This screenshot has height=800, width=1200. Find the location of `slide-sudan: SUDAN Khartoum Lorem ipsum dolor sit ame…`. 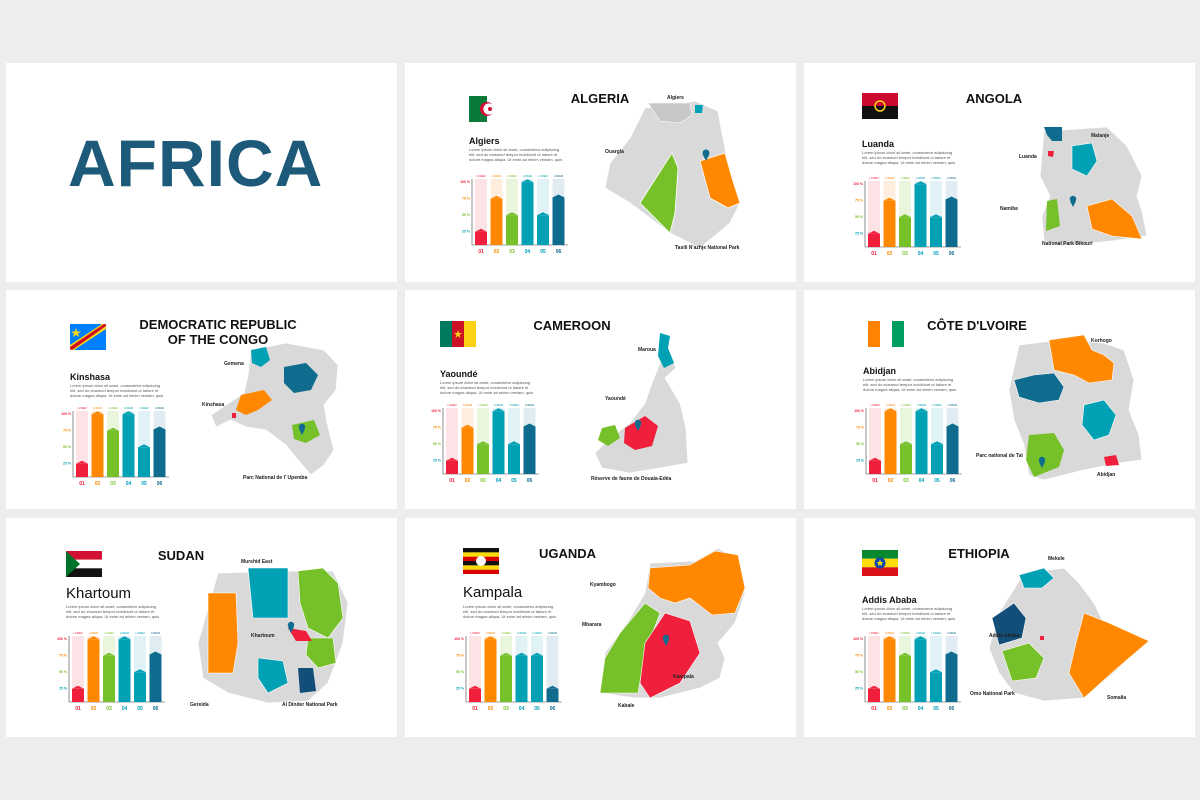

slide-sudan: SUDAN Khartoum Lorem ipsum dolor sit ame… is located at coordinates (201, 627).